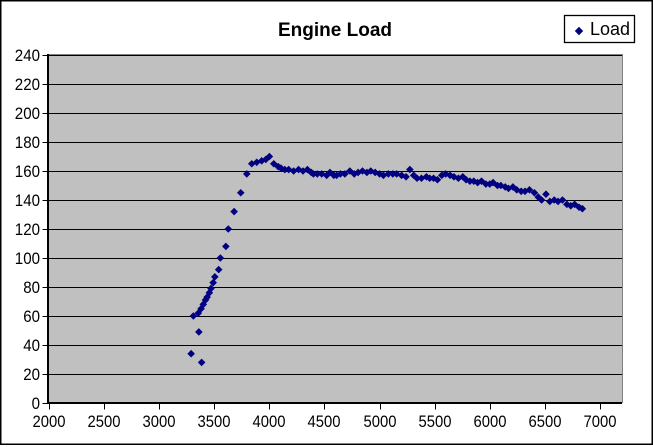 Image resolution: width=653 pixels, height=447 pixels. I want to click on x-axis-label: 6500, so click(545, 421).